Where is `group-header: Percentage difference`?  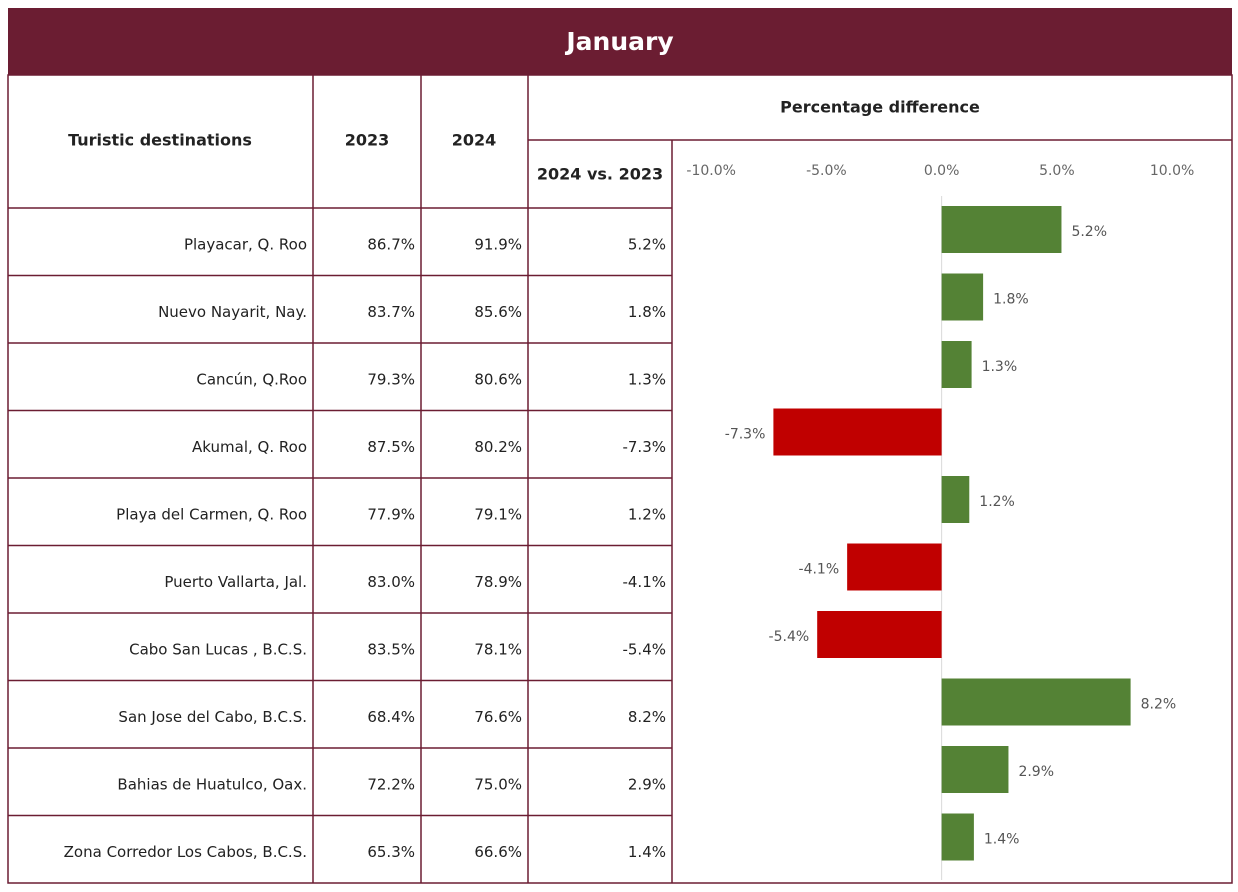 group-header: Percentage difference is located at coordinates (880, 107).